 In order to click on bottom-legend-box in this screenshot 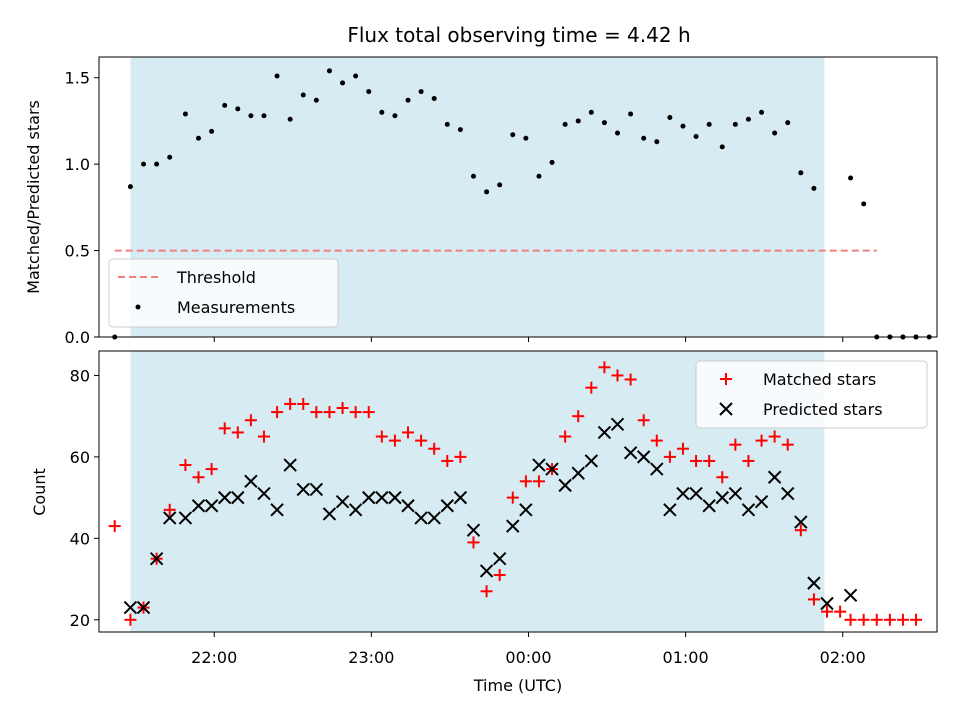, I will do `click(811, 394)`.